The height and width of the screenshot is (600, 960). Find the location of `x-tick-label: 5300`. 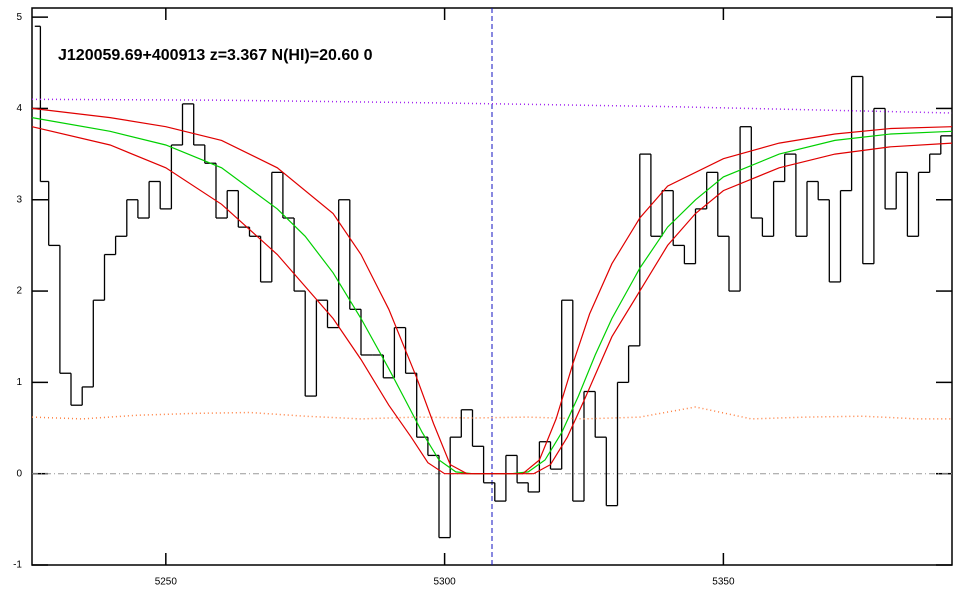

x-tick-label: 5300 is located at coordinates (444, 582).